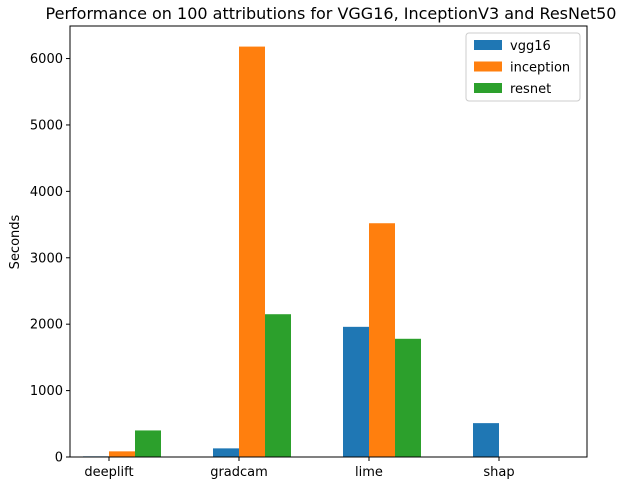  Describe the element at coordinates (530, 89) in the screenshot. I see `legend-label-resnet: resnet` at that location.